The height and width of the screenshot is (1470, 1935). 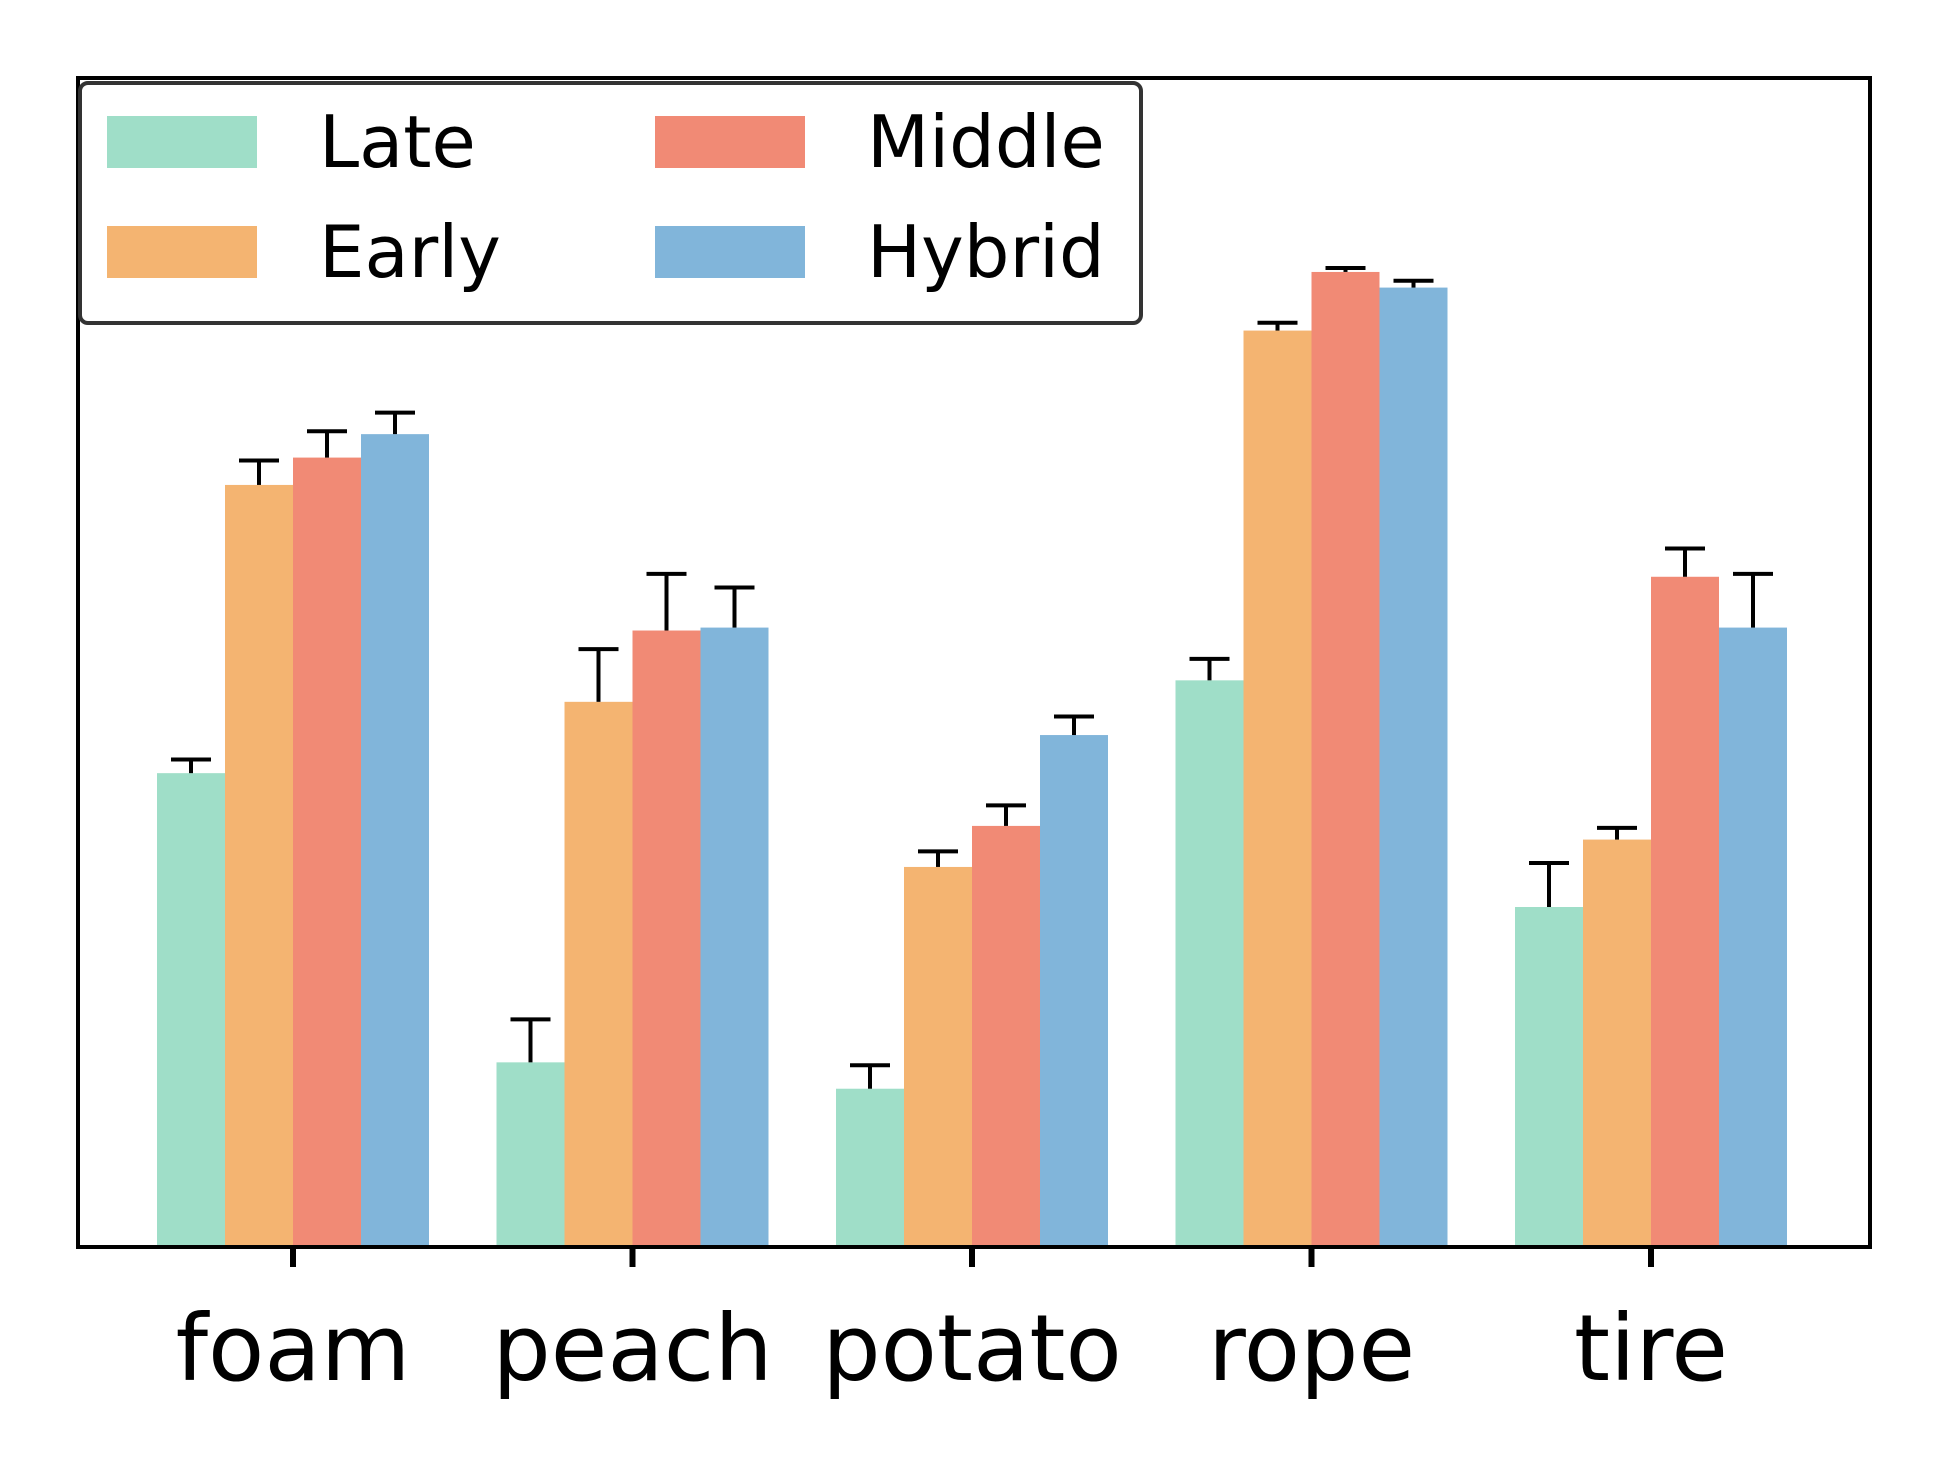 I want to click on bar-rope-hybrid, so click(x=1413, y=767).